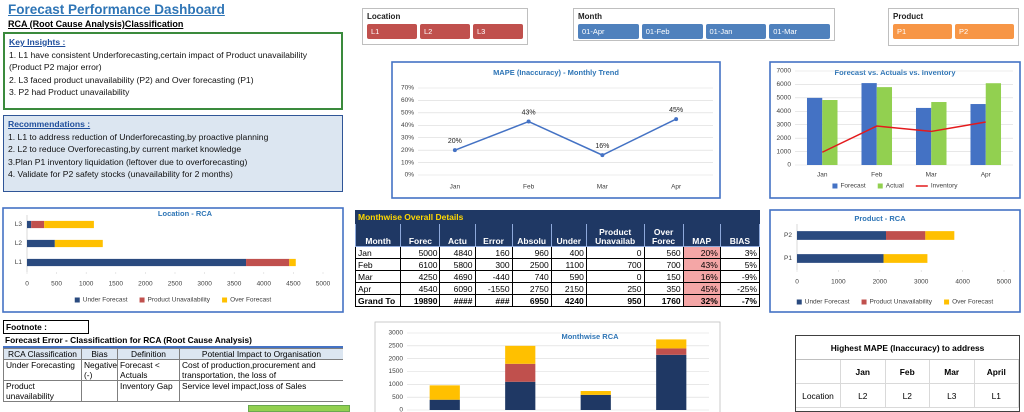 The image size is (1024, 412). What do you see at coordinates (608, 31) in the screenshot?
I see `slicer-button: 01-Apr` at bounding box center [608, 31].